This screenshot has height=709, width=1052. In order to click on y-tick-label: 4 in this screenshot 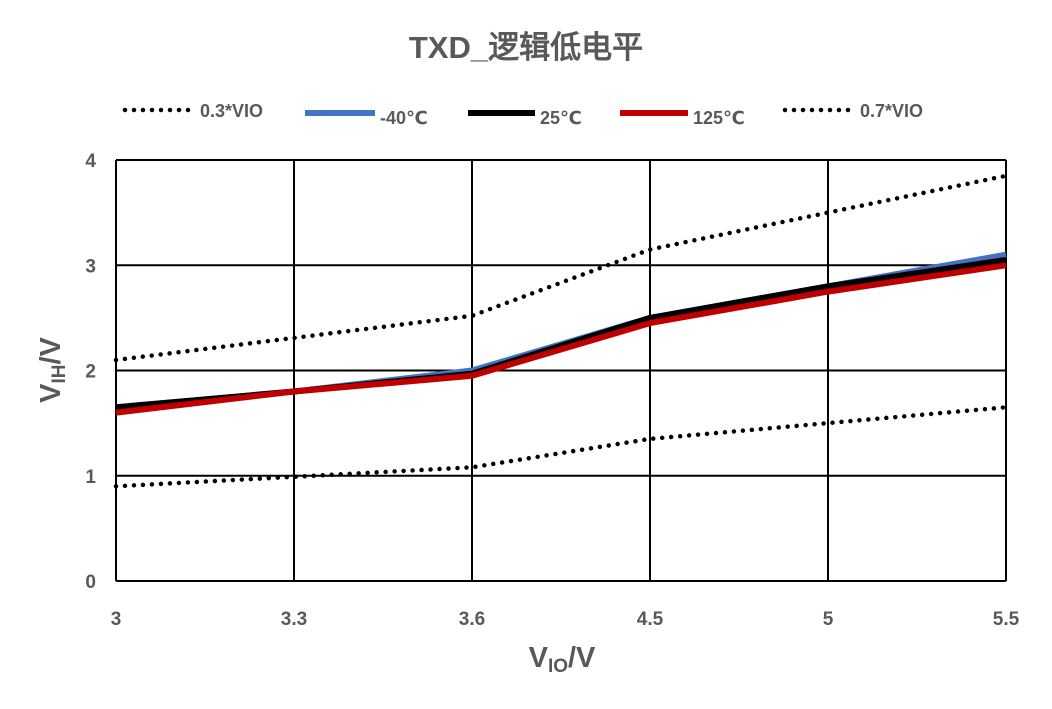, I will do `click(90, 161)`.